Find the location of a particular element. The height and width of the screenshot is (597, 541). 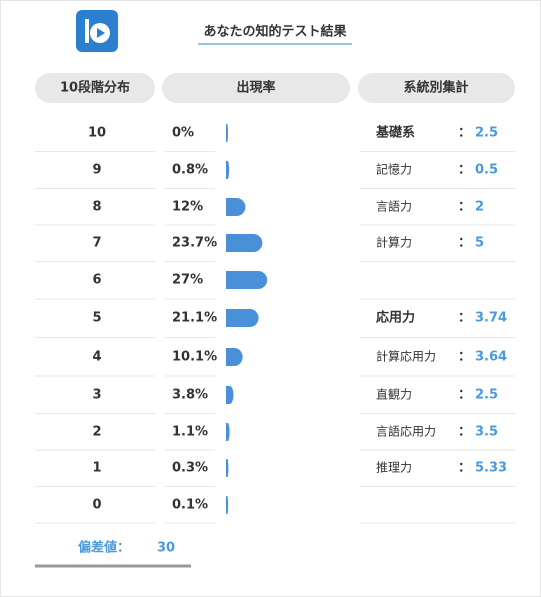

level: 0 is located at coordinates (96, 505).